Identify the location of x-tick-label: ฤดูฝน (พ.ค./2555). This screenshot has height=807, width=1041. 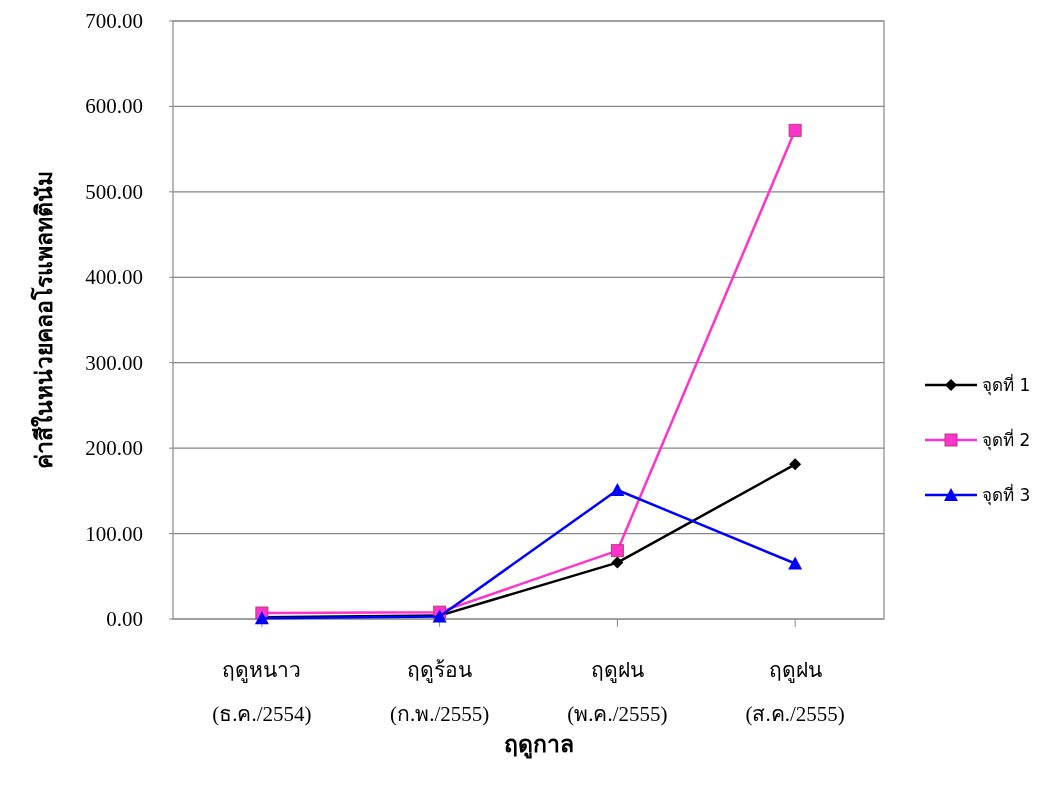
(617, 692).